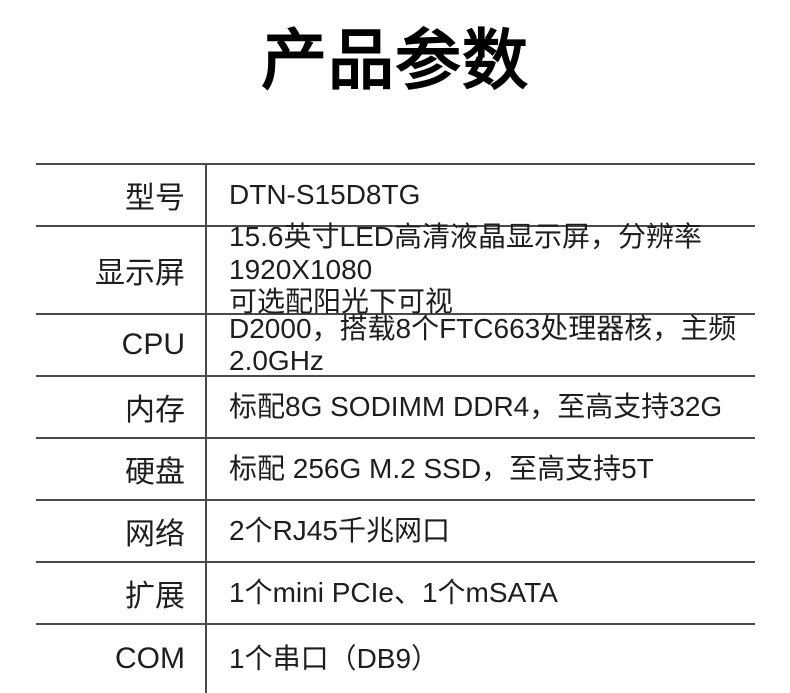  Describe the element at coordinates (476, 406) in the screenshot. I see `spec-value-memory: 标配8G SODIMM DDR4，至高支持32G` at that location.